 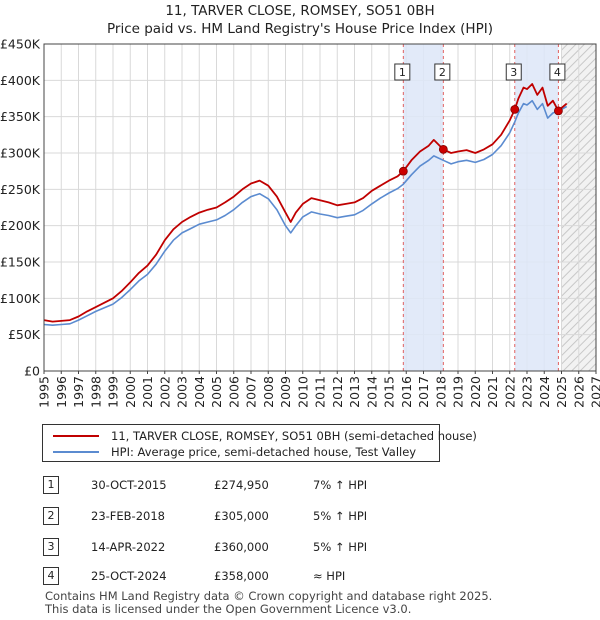 I want to click on x-tick-label: 2024, so click(x=544, y=392).